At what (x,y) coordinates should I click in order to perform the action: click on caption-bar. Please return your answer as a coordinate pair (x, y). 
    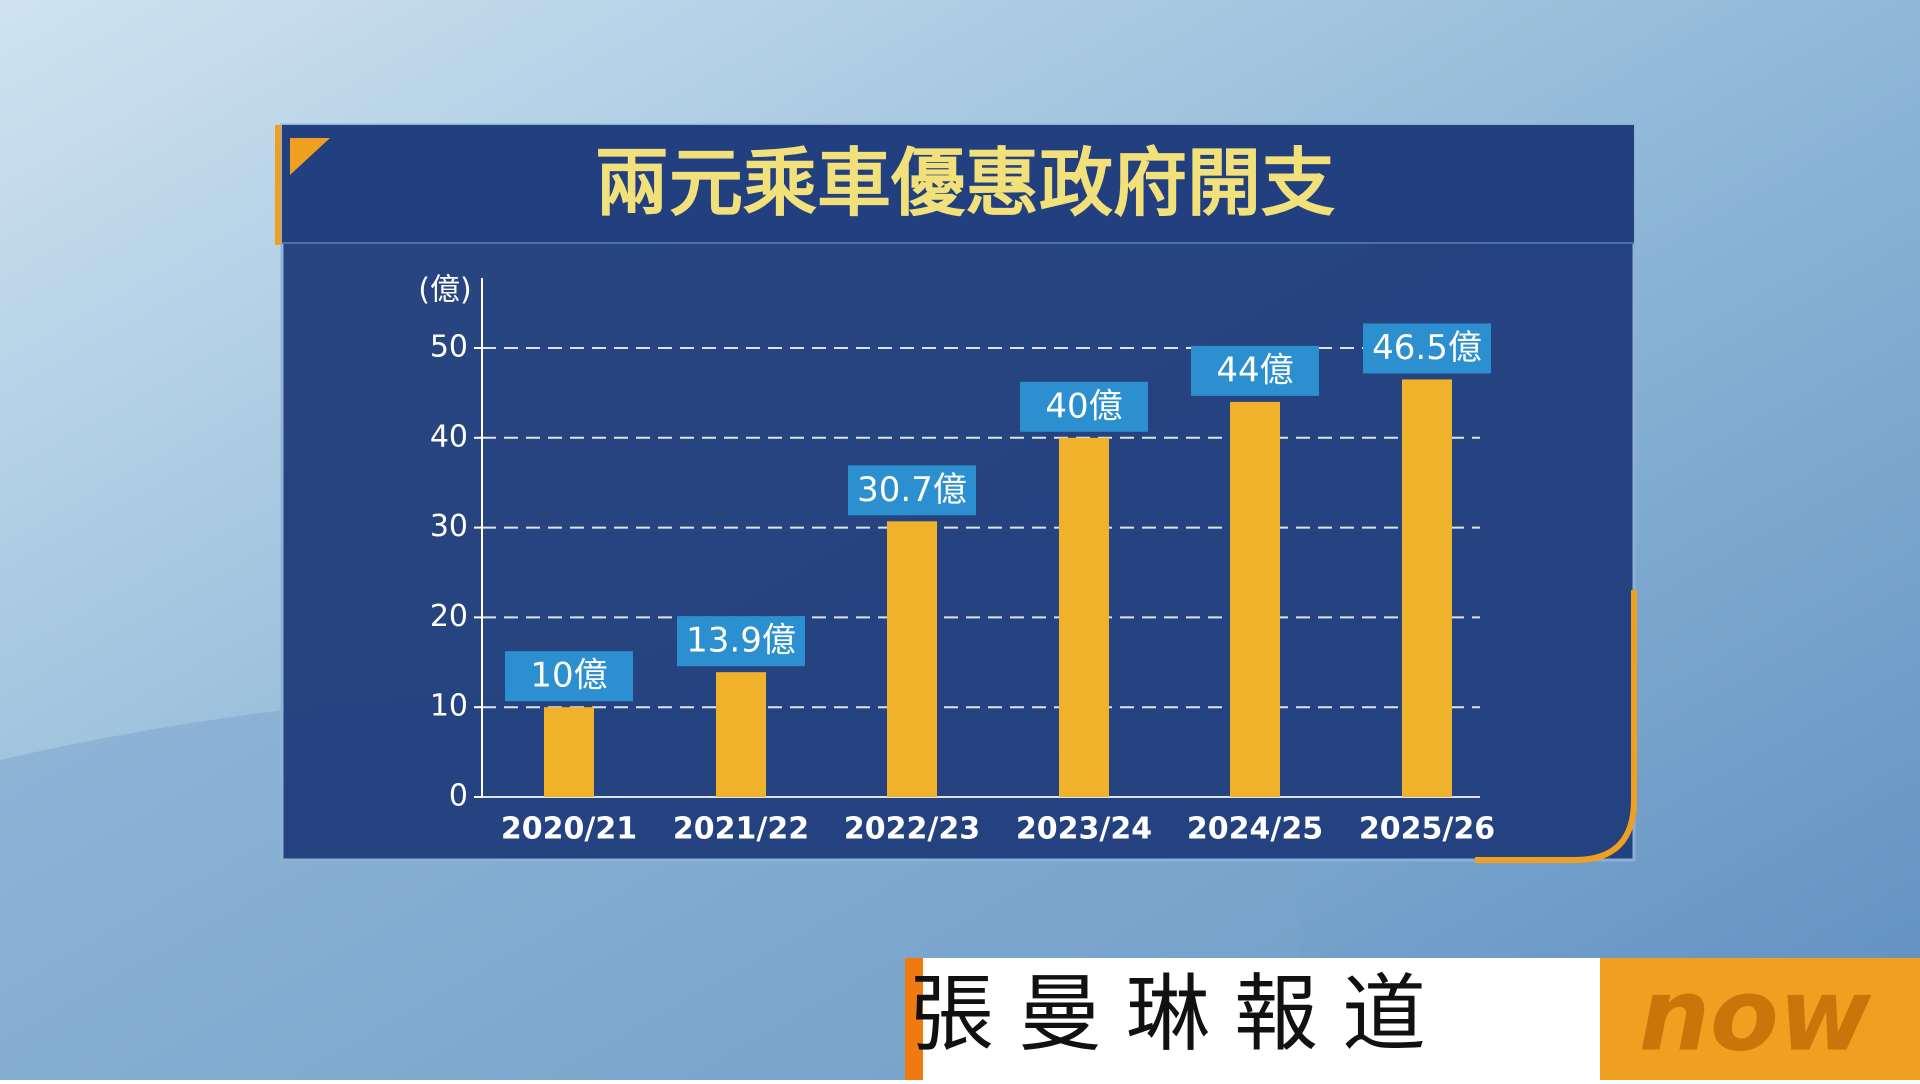
    Looking at the image, I should click on (1262, 1019).